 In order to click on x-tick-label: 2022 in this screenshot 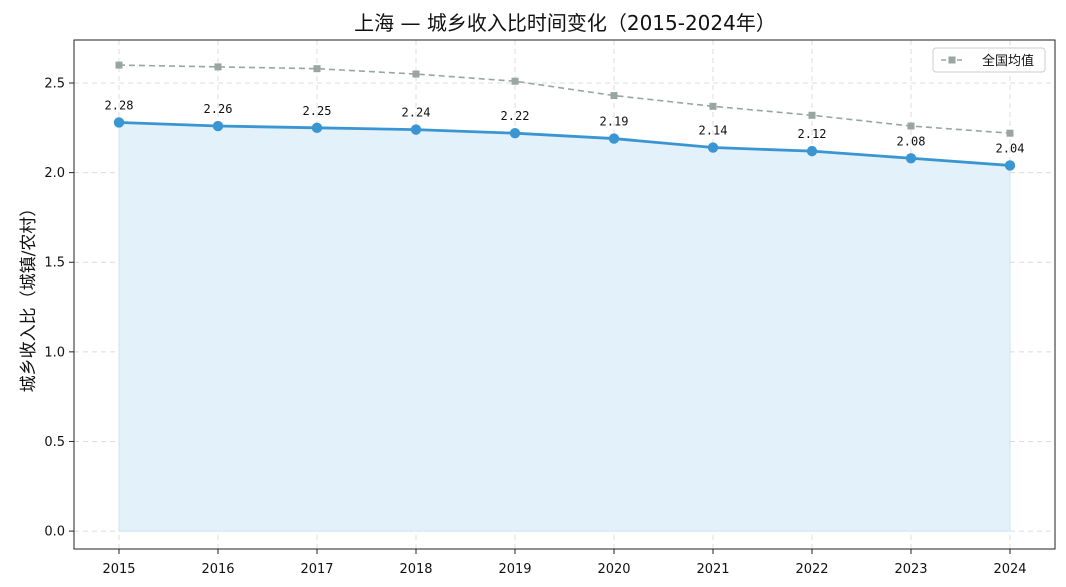, I will do `click(811, 569)`.